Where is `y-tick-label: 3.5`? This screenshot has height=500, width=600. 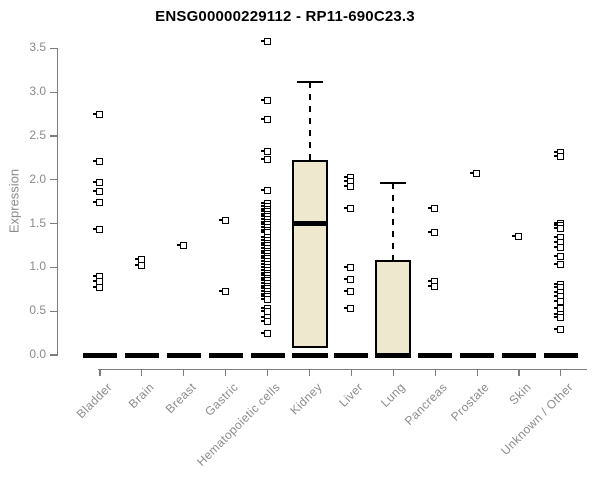
y-tick-label: 3.5 is located at coordinates (37, 47).